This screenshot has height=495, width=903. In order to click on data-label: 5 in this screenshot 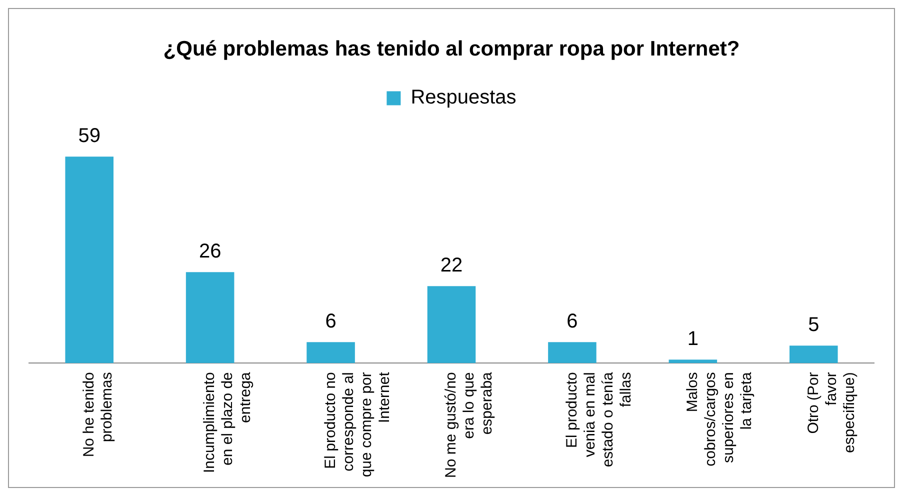, I will do `click(814, 325)`.